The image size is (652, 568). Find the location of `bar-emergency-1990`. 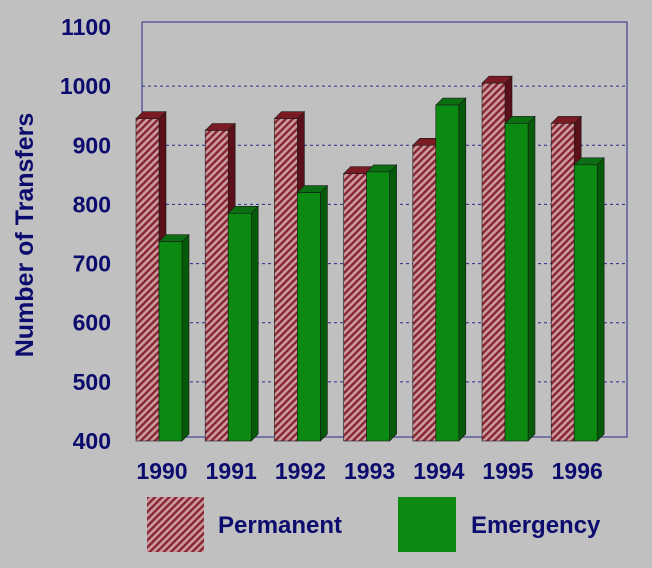

bar-emergency-1990 is located at coordinates (174, 337).